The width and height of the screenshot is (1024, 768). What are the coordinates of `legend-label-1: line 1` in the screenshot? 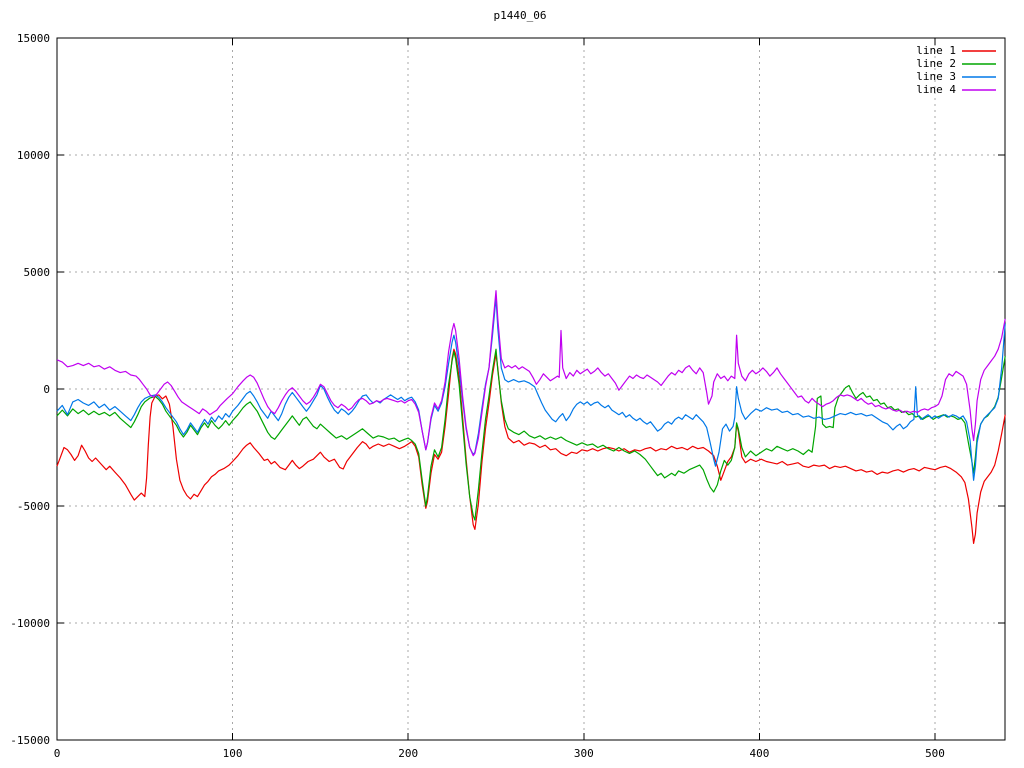 It's located at (936, 50).